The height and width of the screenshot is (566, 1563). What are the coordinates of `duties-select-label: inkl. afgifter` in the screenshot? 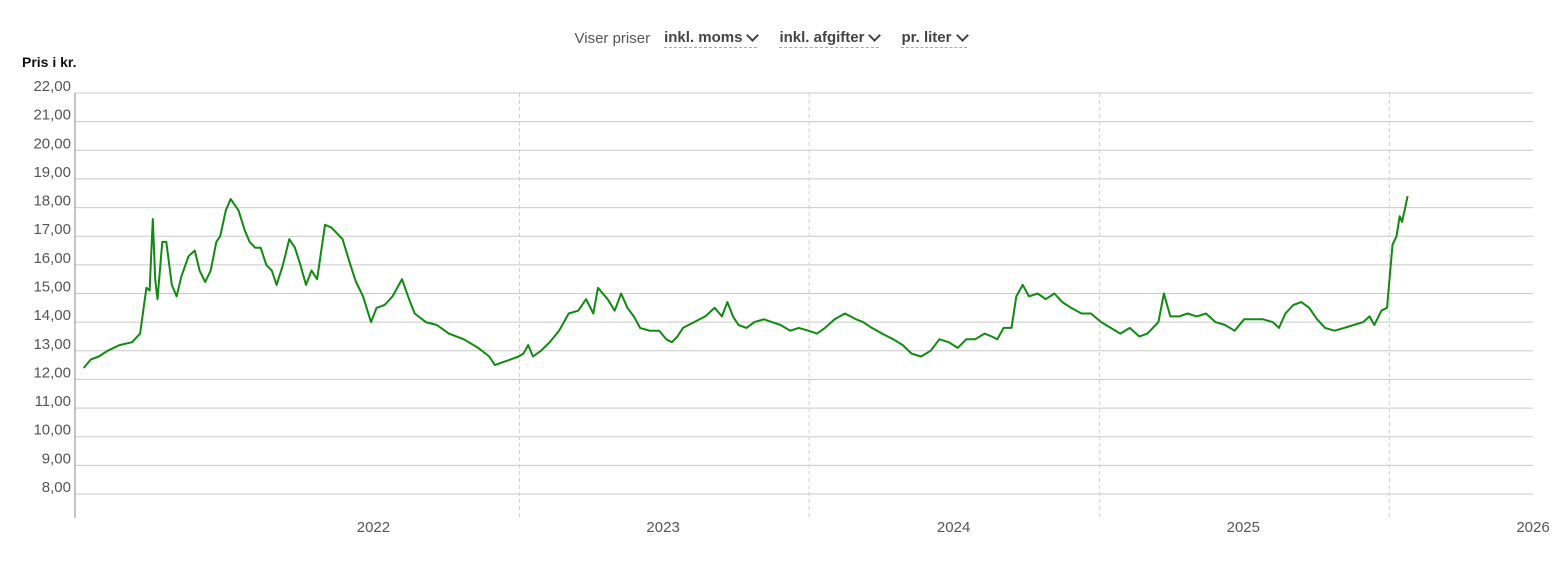 It's located at (822, 37).